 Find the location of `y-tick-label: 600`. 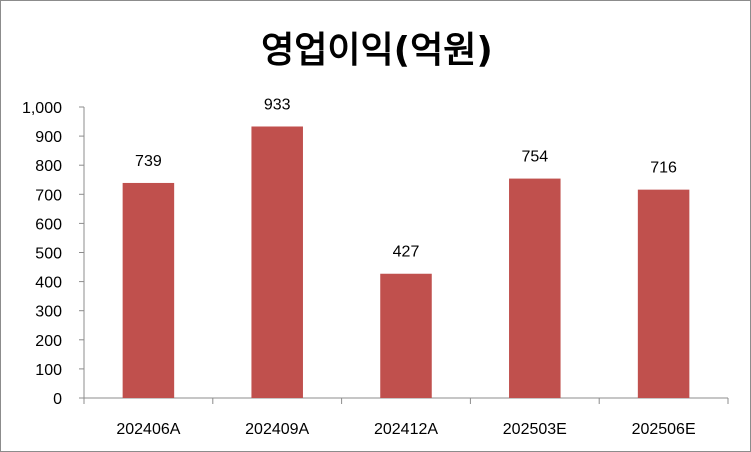

y-tick-label: 600 is located at coordinates (48, 224).